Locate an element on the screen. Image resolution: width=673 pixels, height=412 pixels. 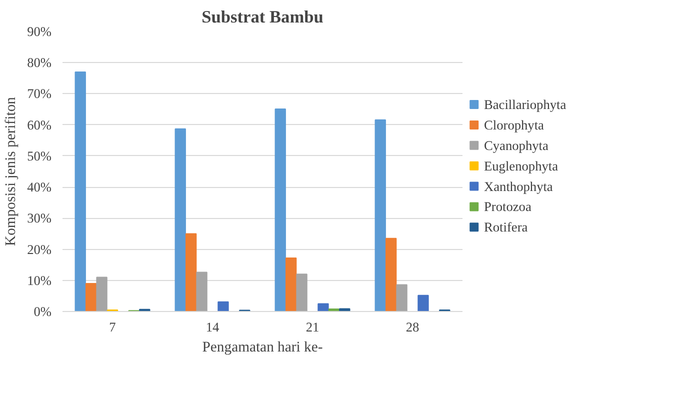
x-tick-label: 7 is located at coordinates (112, 327).